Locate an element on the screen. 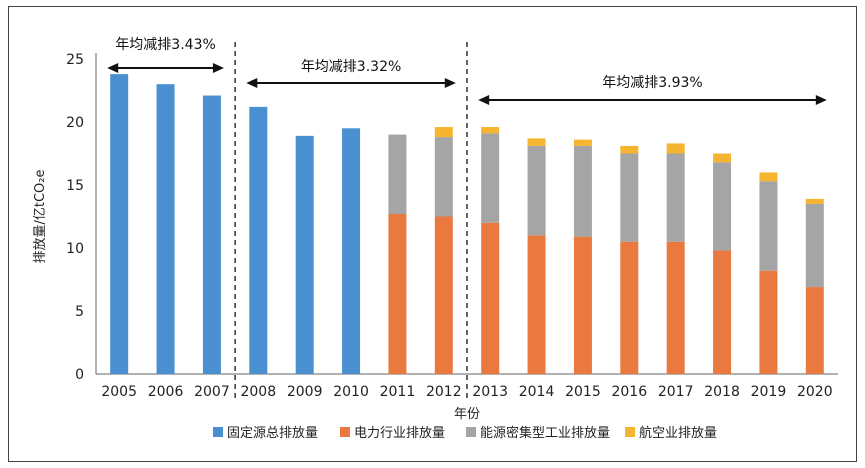 This screenshot has height=468, width=865. y-tick-label: 10 is located at coordinates (75, 249).